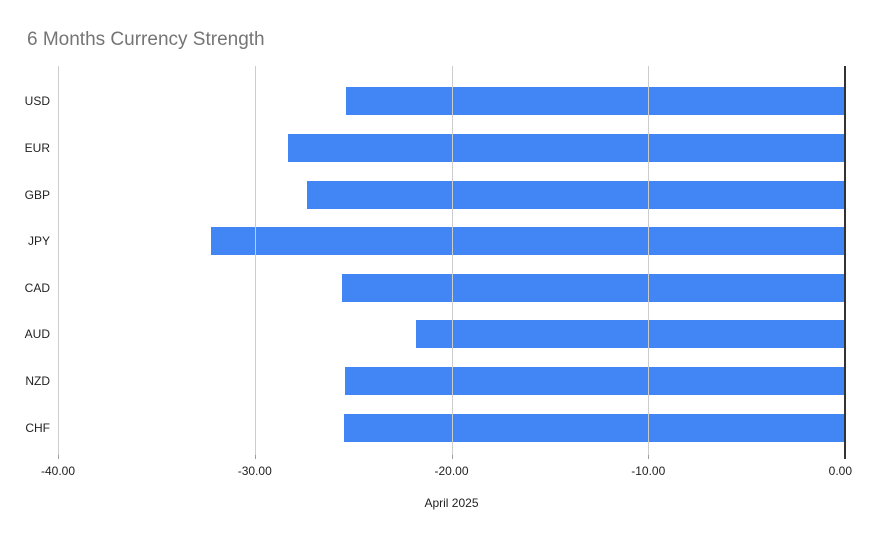 The image size is (872, 539). Describe the element at coordinates (37, 194) in the screenshot. I see `category-label-gbp: GBP` at that location.